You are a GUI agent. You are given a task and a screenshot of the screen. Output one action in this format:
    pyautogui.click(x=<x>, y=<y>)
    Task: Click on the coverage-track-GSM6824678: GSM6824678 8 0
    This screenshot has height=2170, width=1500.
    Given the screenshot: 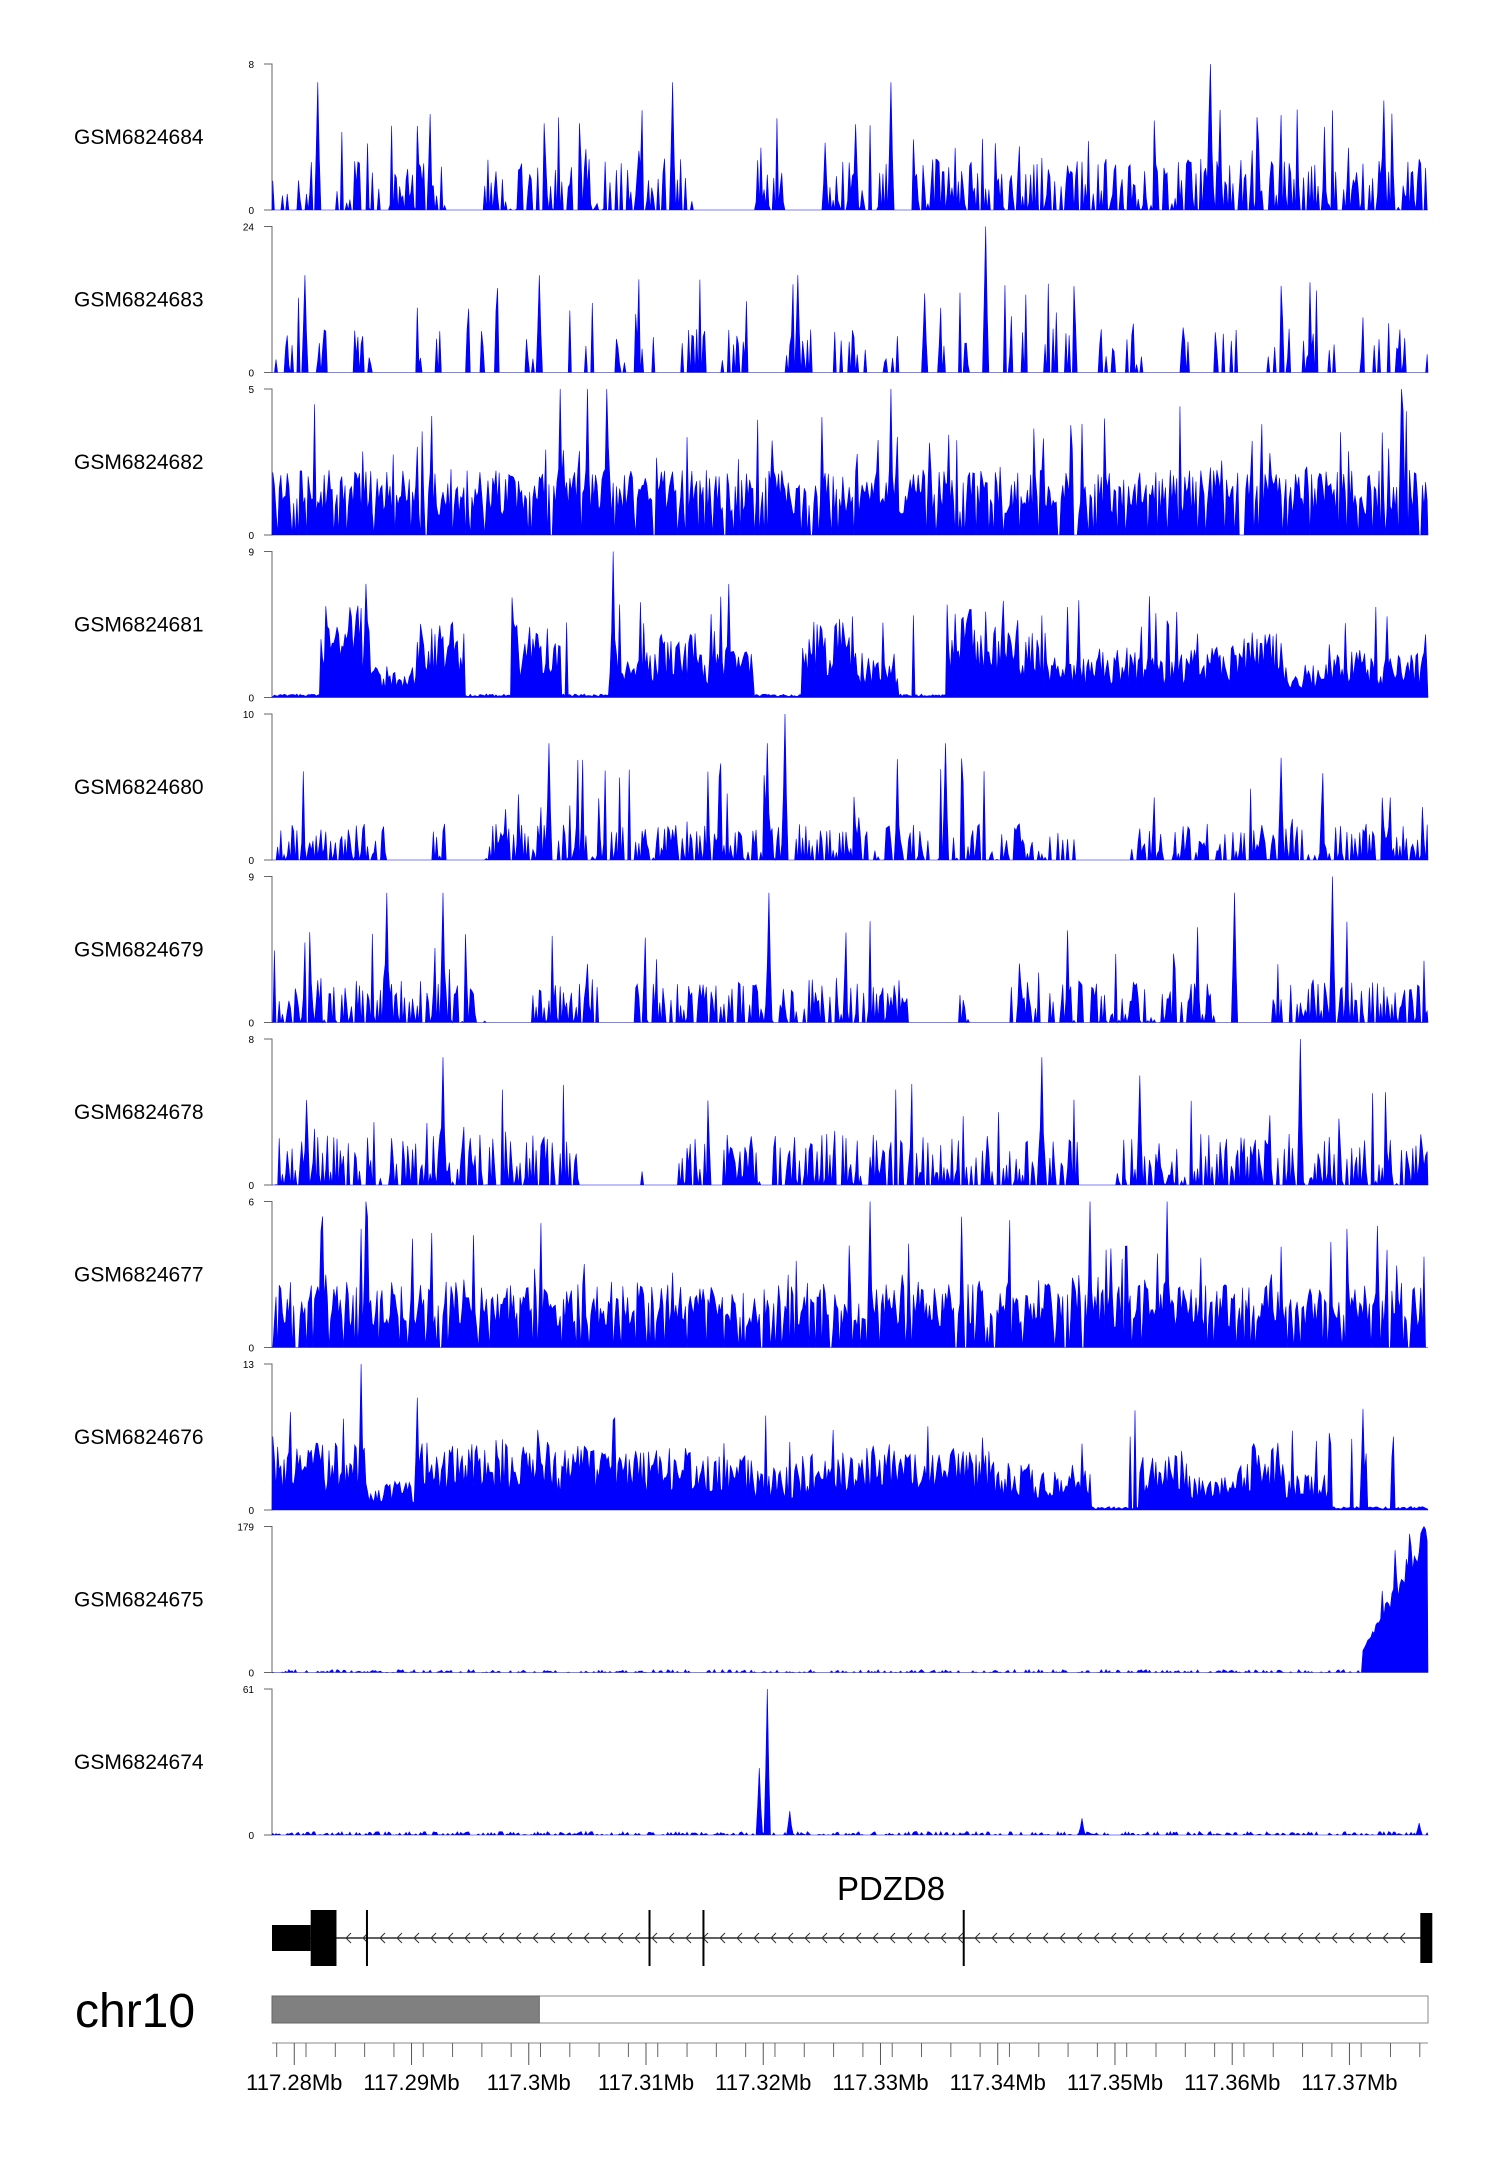 What is the action you would take?
    pyautogui.click(x=751, y=1113)
    